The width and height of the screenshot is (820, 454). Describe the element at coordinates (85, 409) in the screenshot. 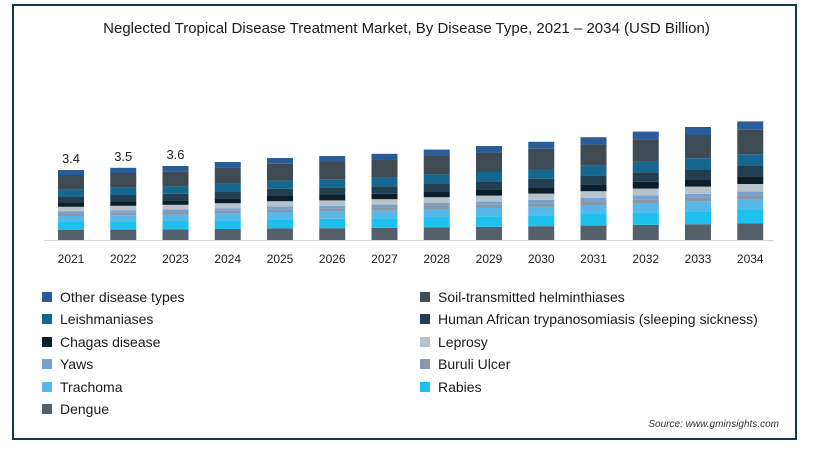

I see `legend-label: Dengue` at that location.